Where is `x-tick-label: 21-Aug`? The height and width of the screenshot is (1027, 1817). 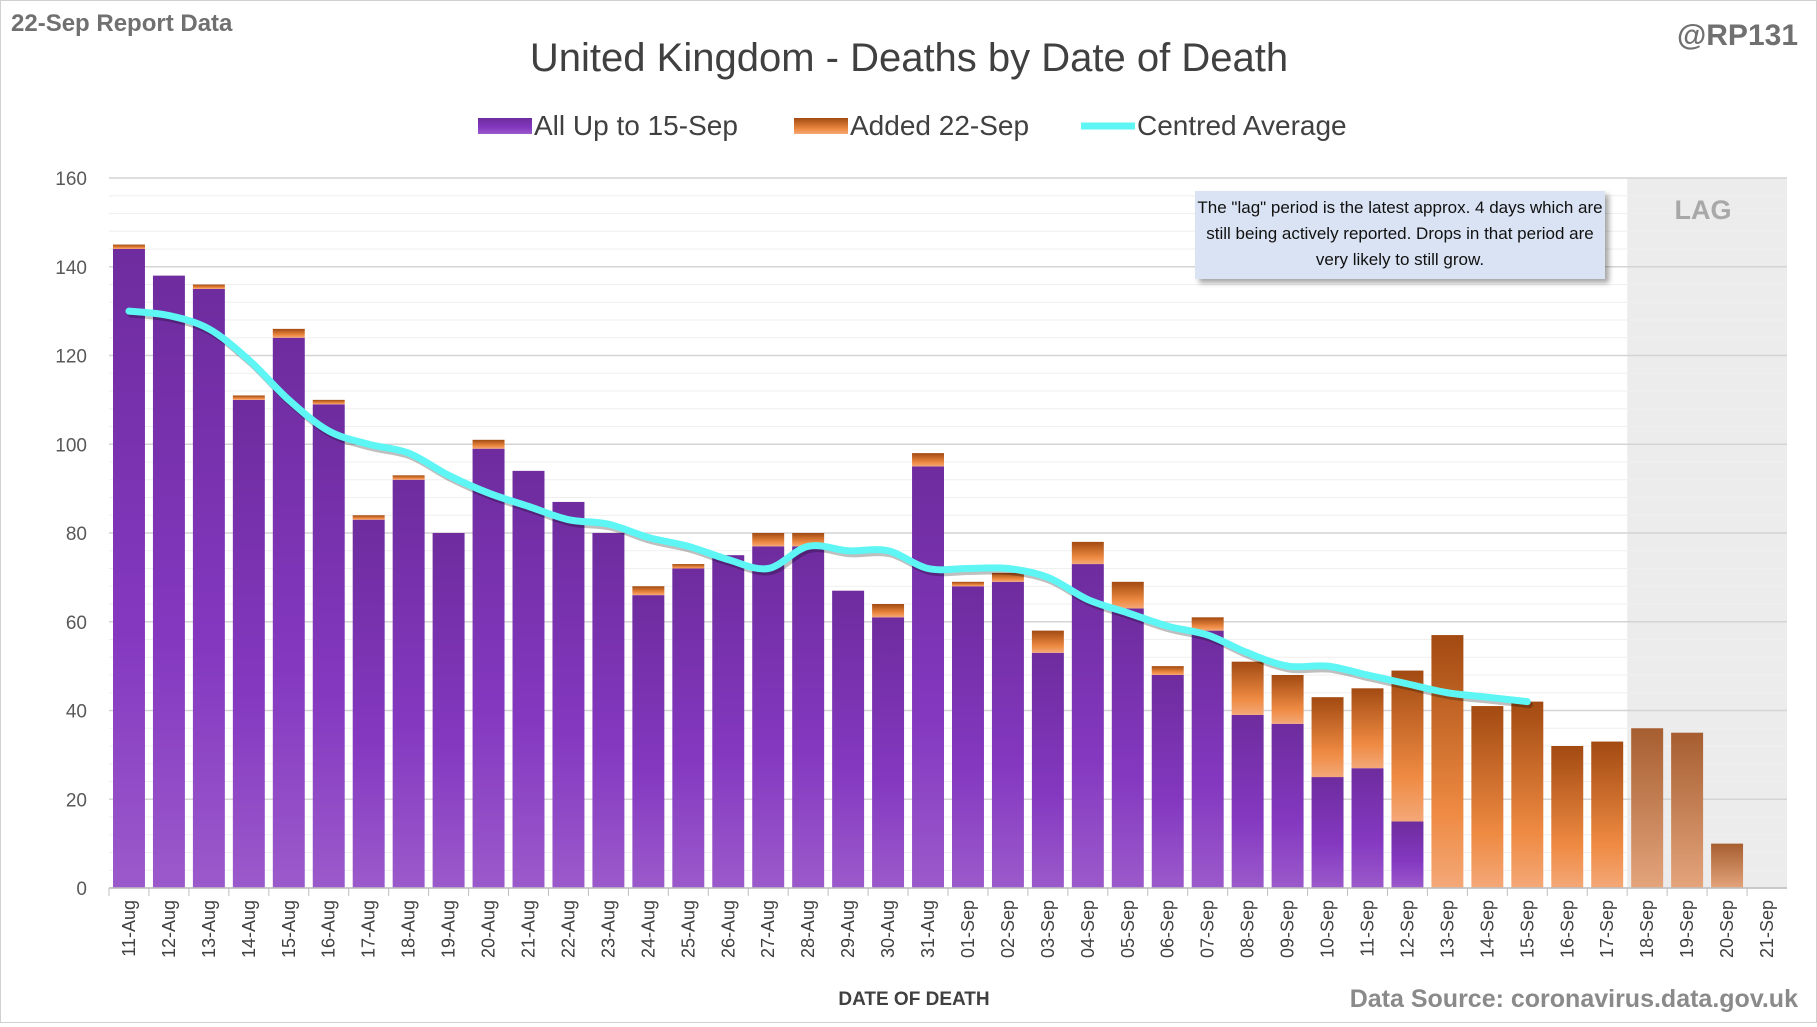
x-tick-label: 21-Aug is located at coordinates (529, 929).